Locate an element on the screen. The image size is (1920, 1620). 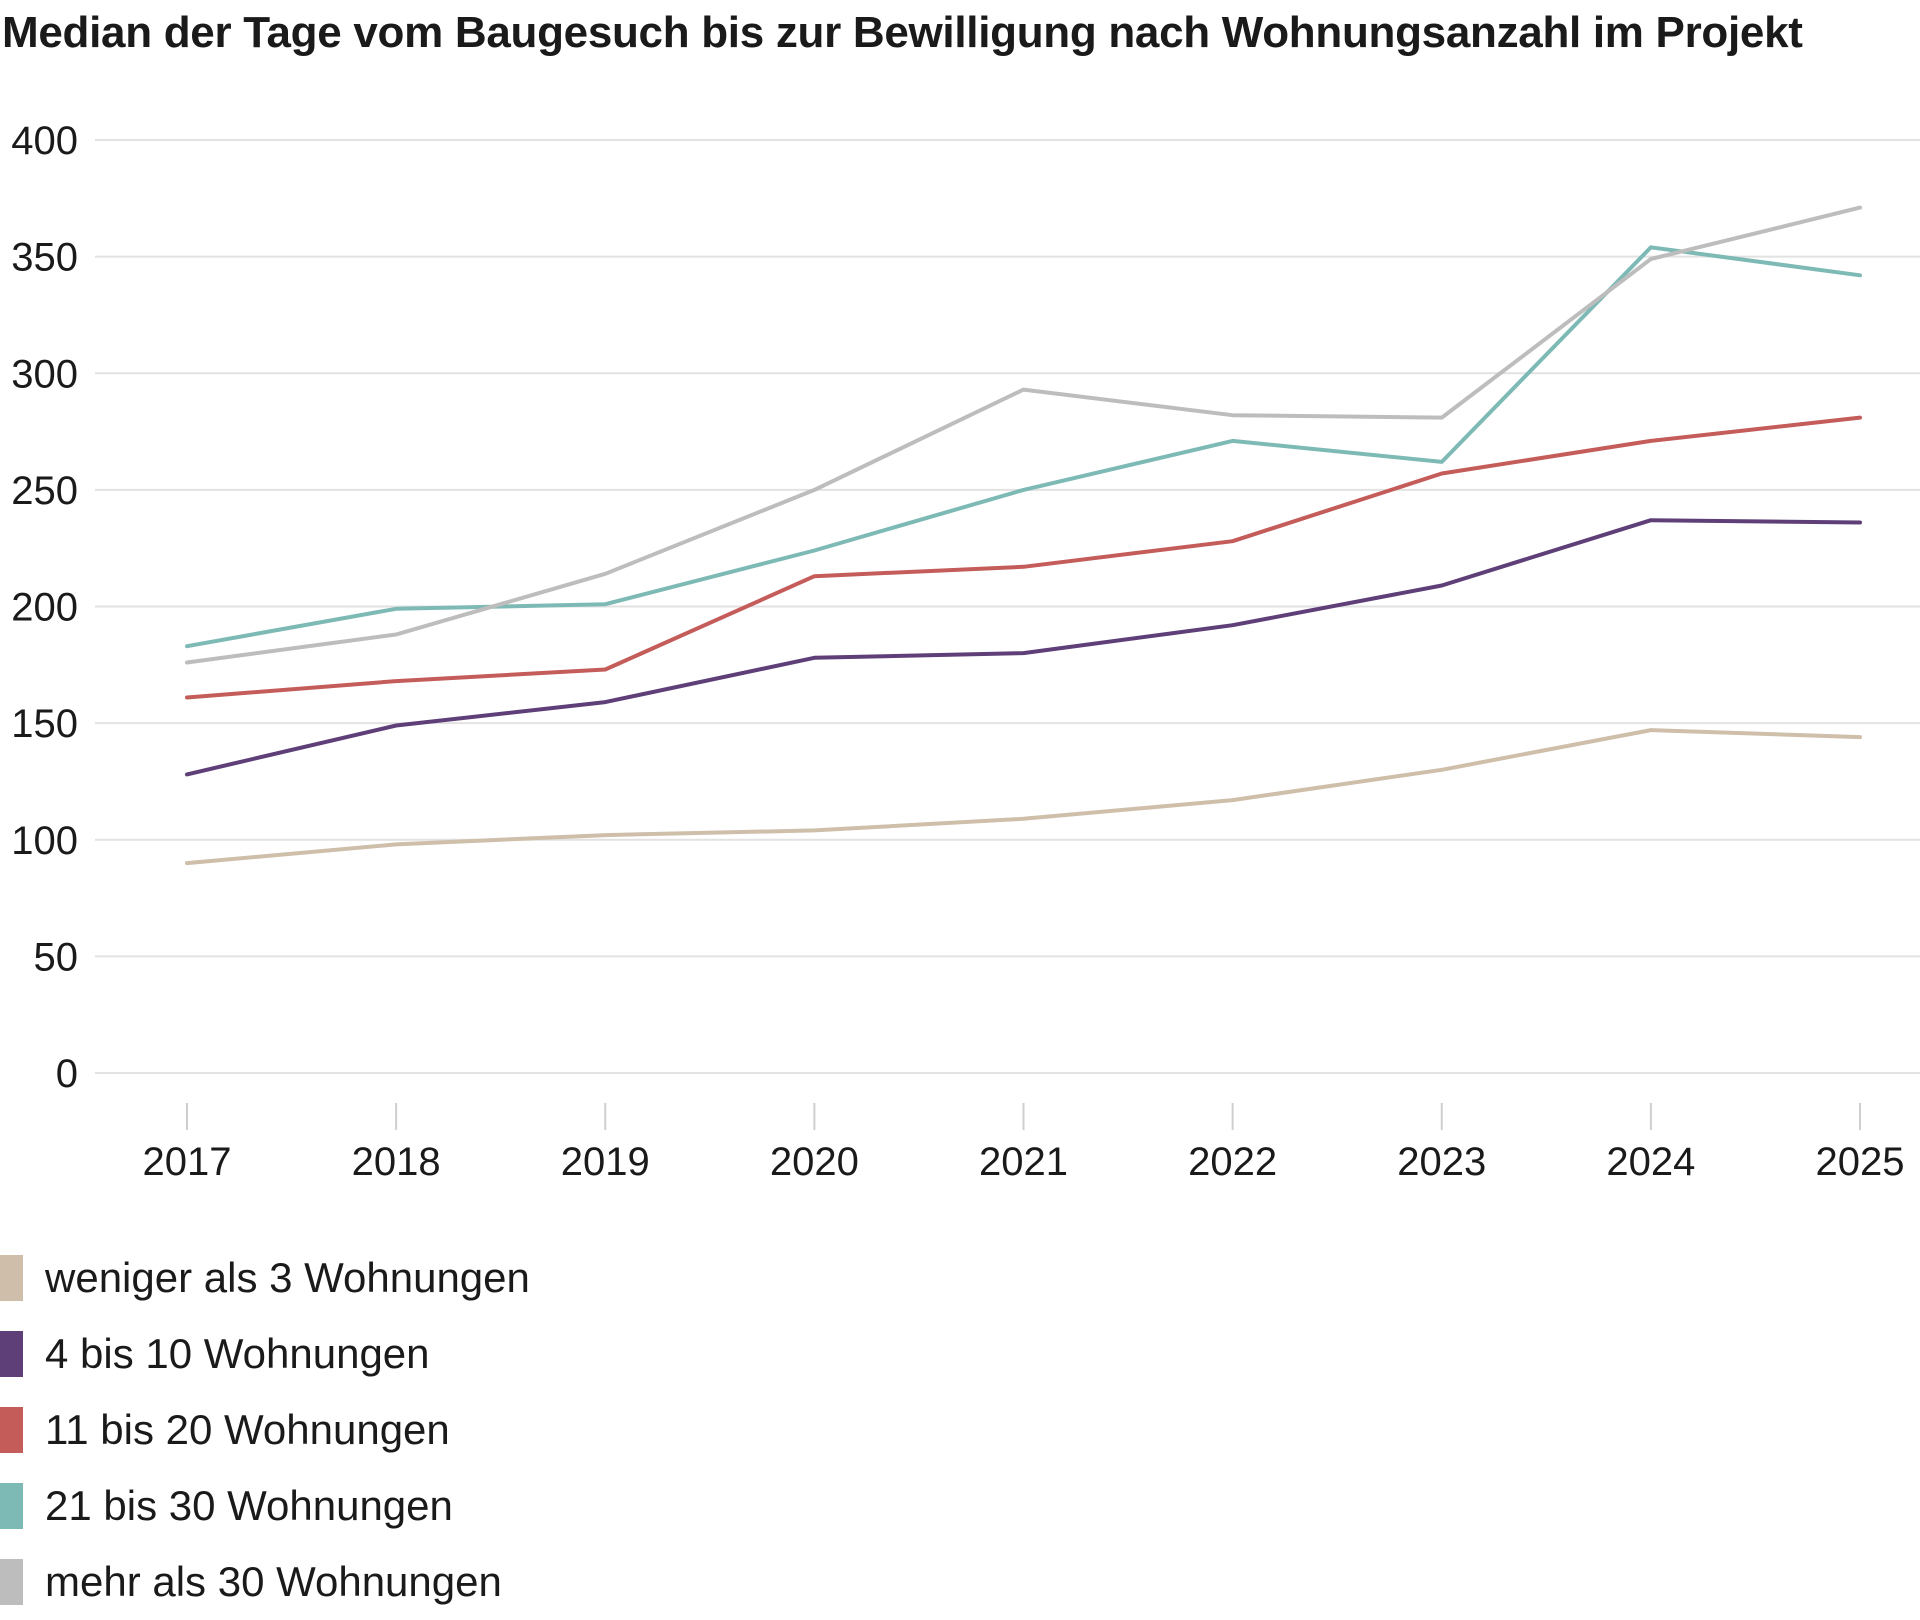
x-tick-label: 2025 is located at coordinates (1860, 1162).